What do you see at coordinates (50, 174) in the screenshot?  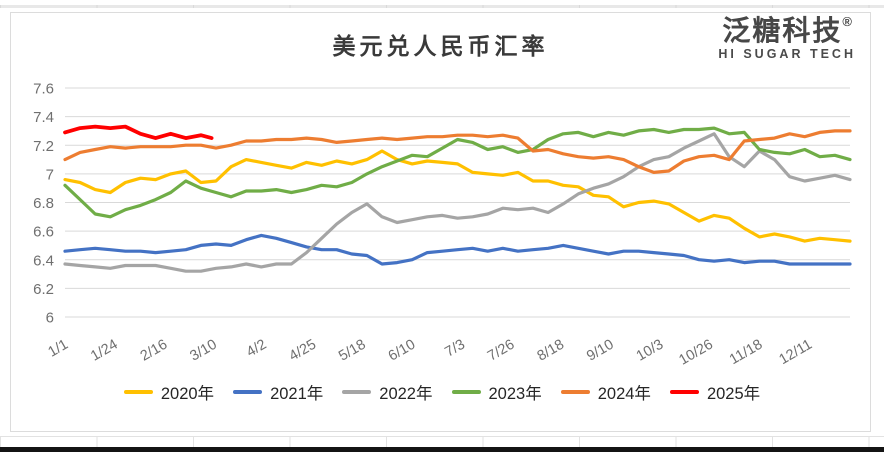 I see `y-axis-tick-label: 7` at bounding box center [50, 174].